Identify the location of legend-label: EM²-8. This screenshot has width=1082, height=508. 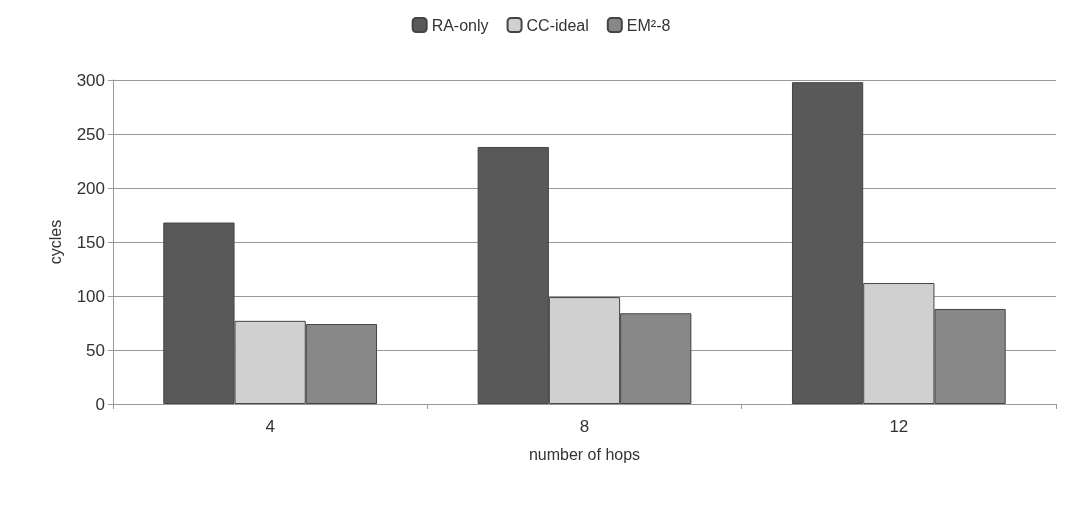
(648, 25).